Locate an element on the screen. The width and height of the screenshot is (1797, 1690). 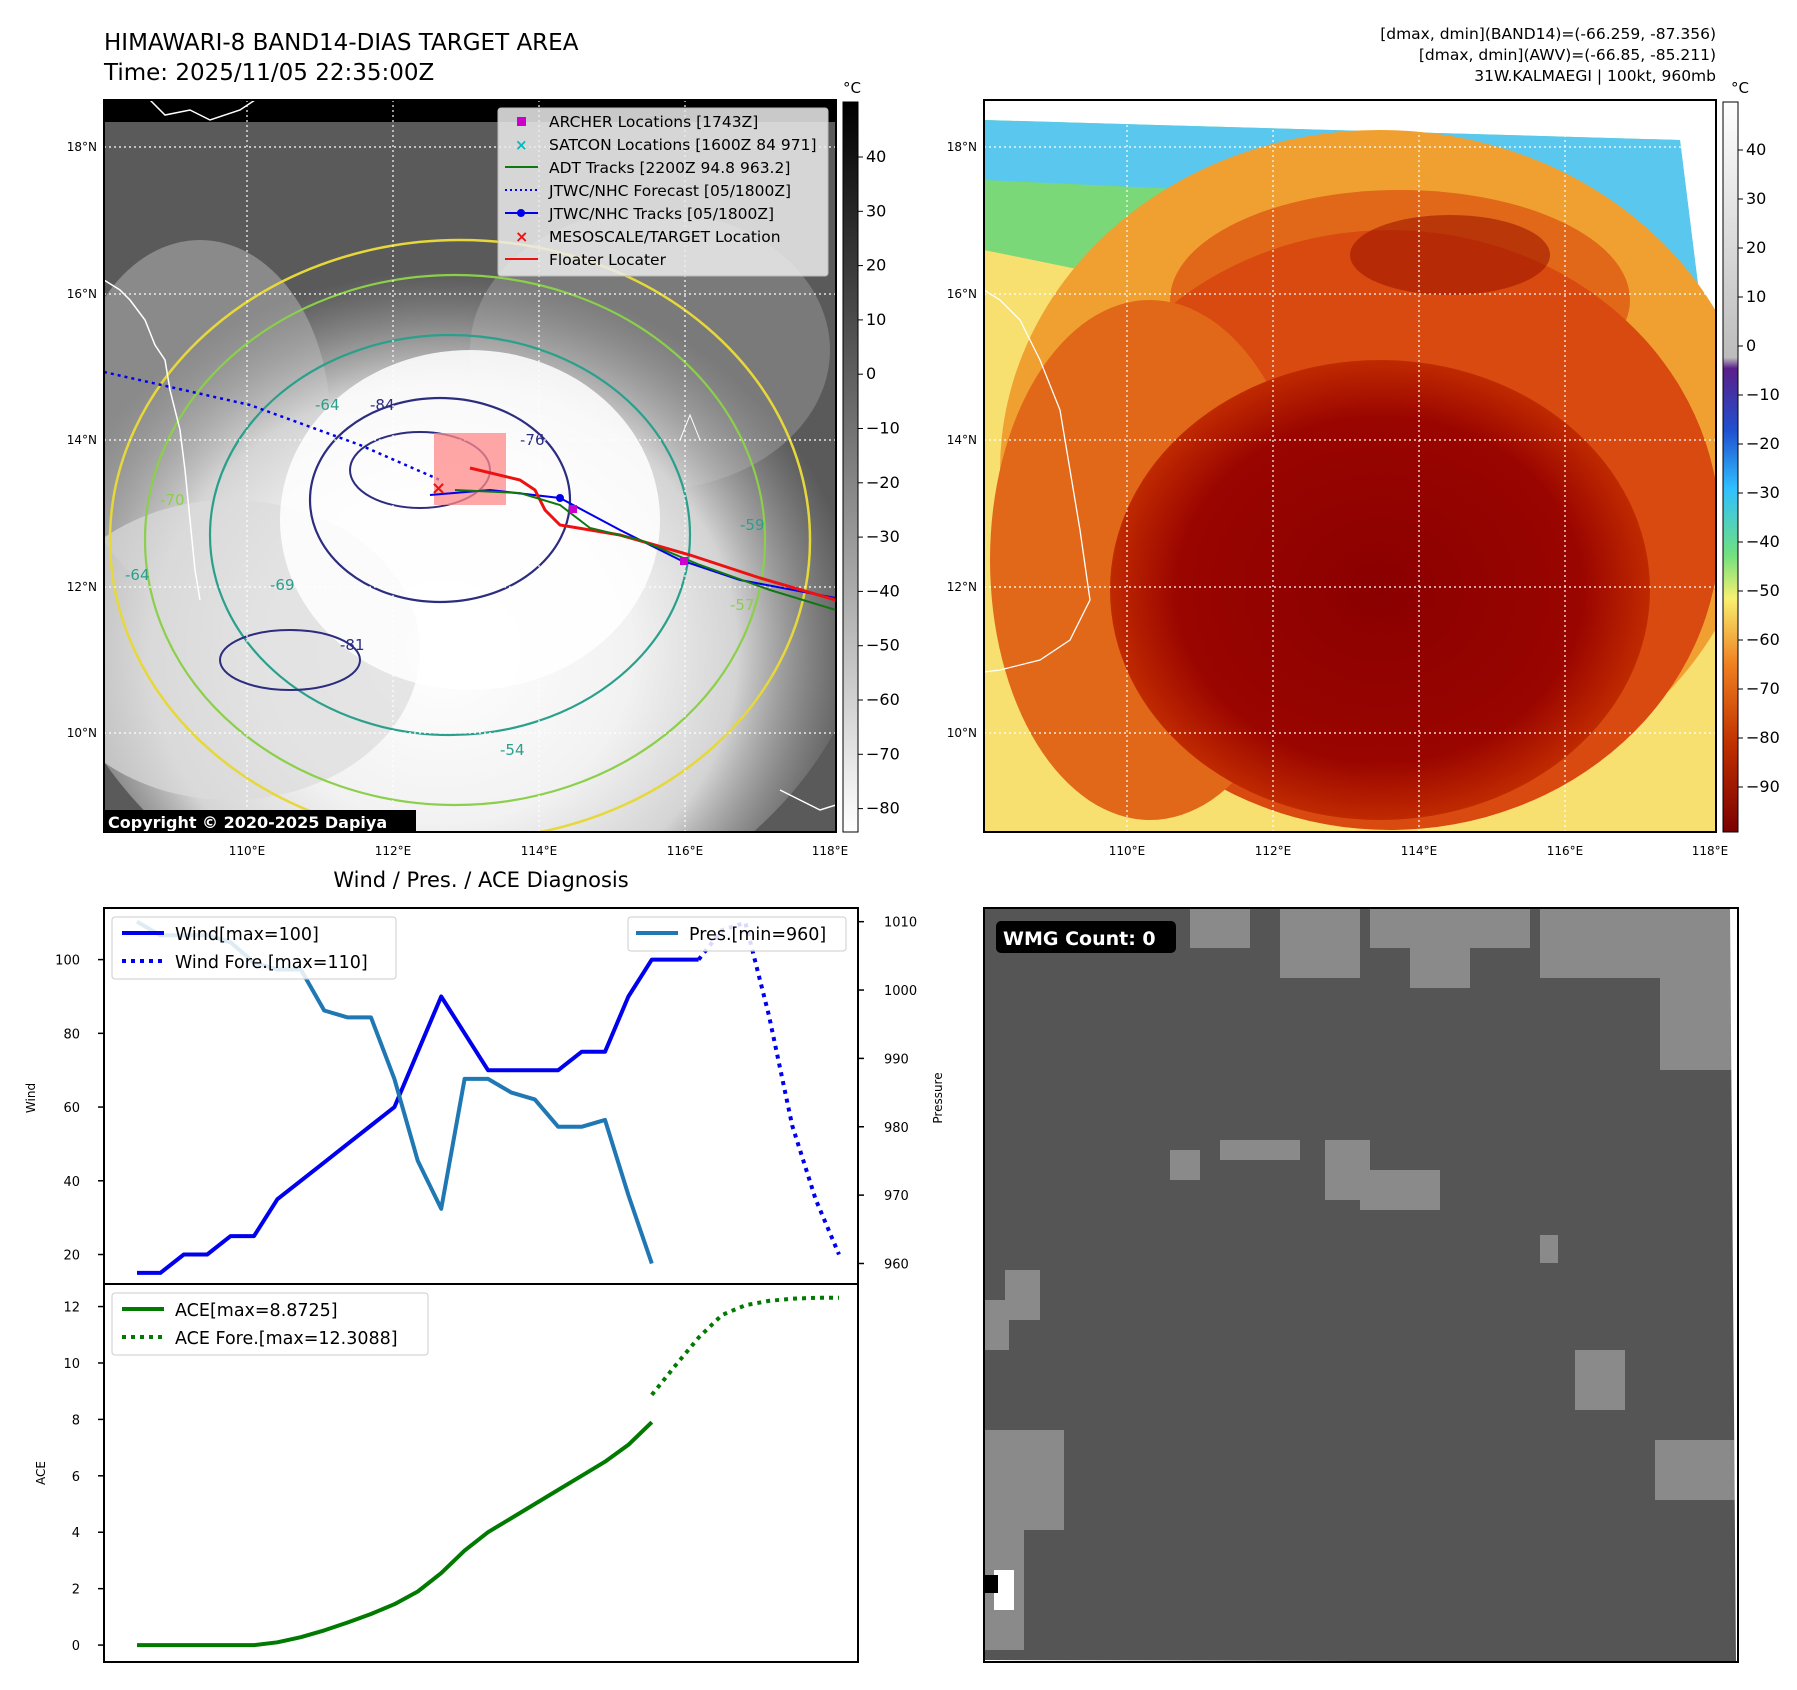
ace-tick-label: 10 is located at coordinates (71, 1364).